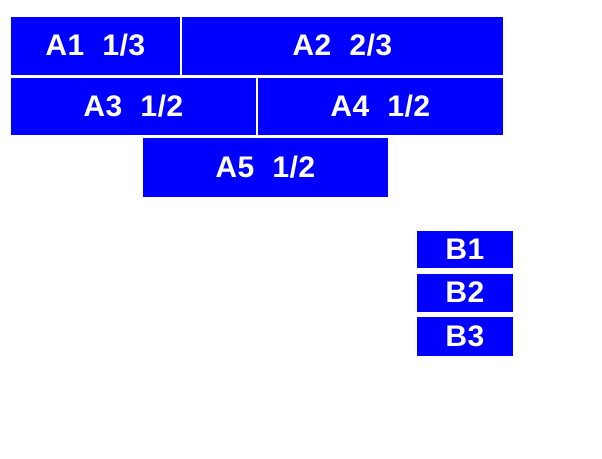 The height and width of the screenshot is (459, 602). Describe the element at coordinates (342, 46) in the screenshot. I see `block-a2: A2 2/3` at that location.